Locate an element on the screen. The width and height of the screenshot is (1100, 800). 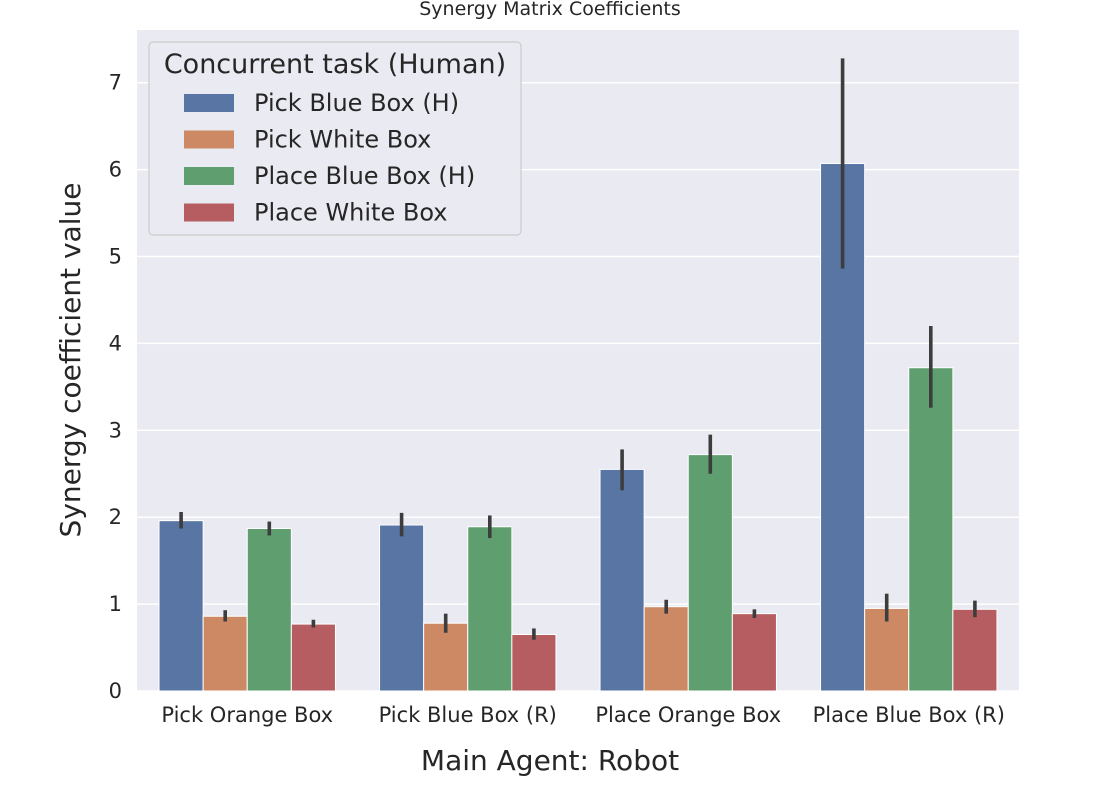
chart-title: Synergy Matrix Coefficients is located at coordinates (549, 10).